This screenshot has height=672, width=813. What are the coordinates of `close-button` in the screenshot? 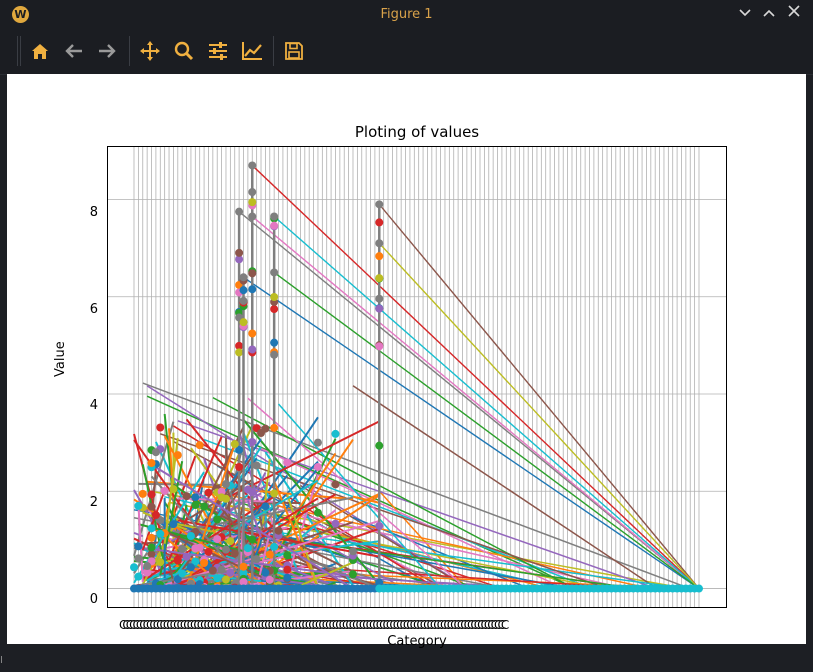 It's located at (794, 14).